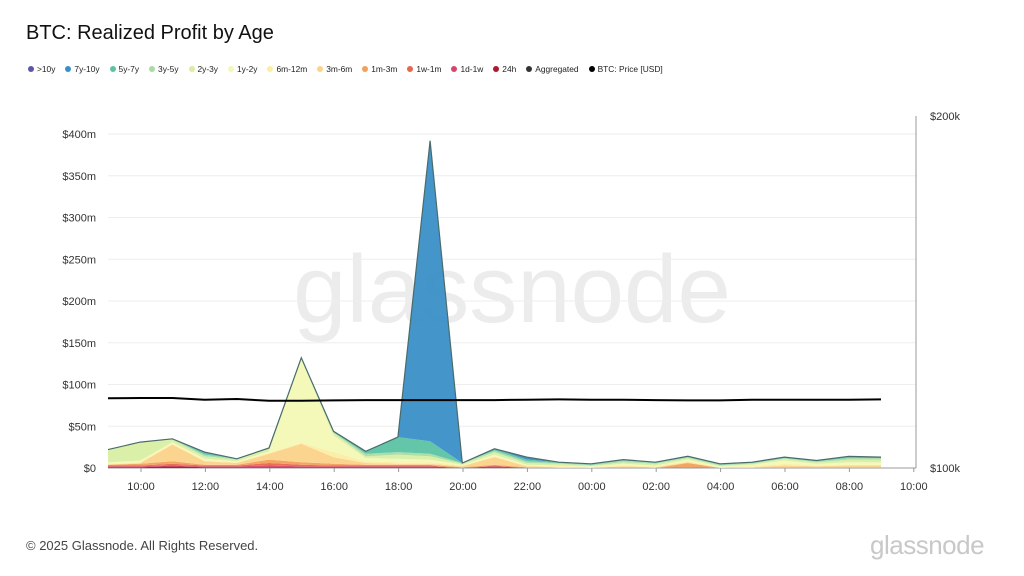 This screenshot has width=1024, height=576. Describe the element at coordinates (945, 117) in the screenshot. I see `y2-tick-label: $200k` at that location.